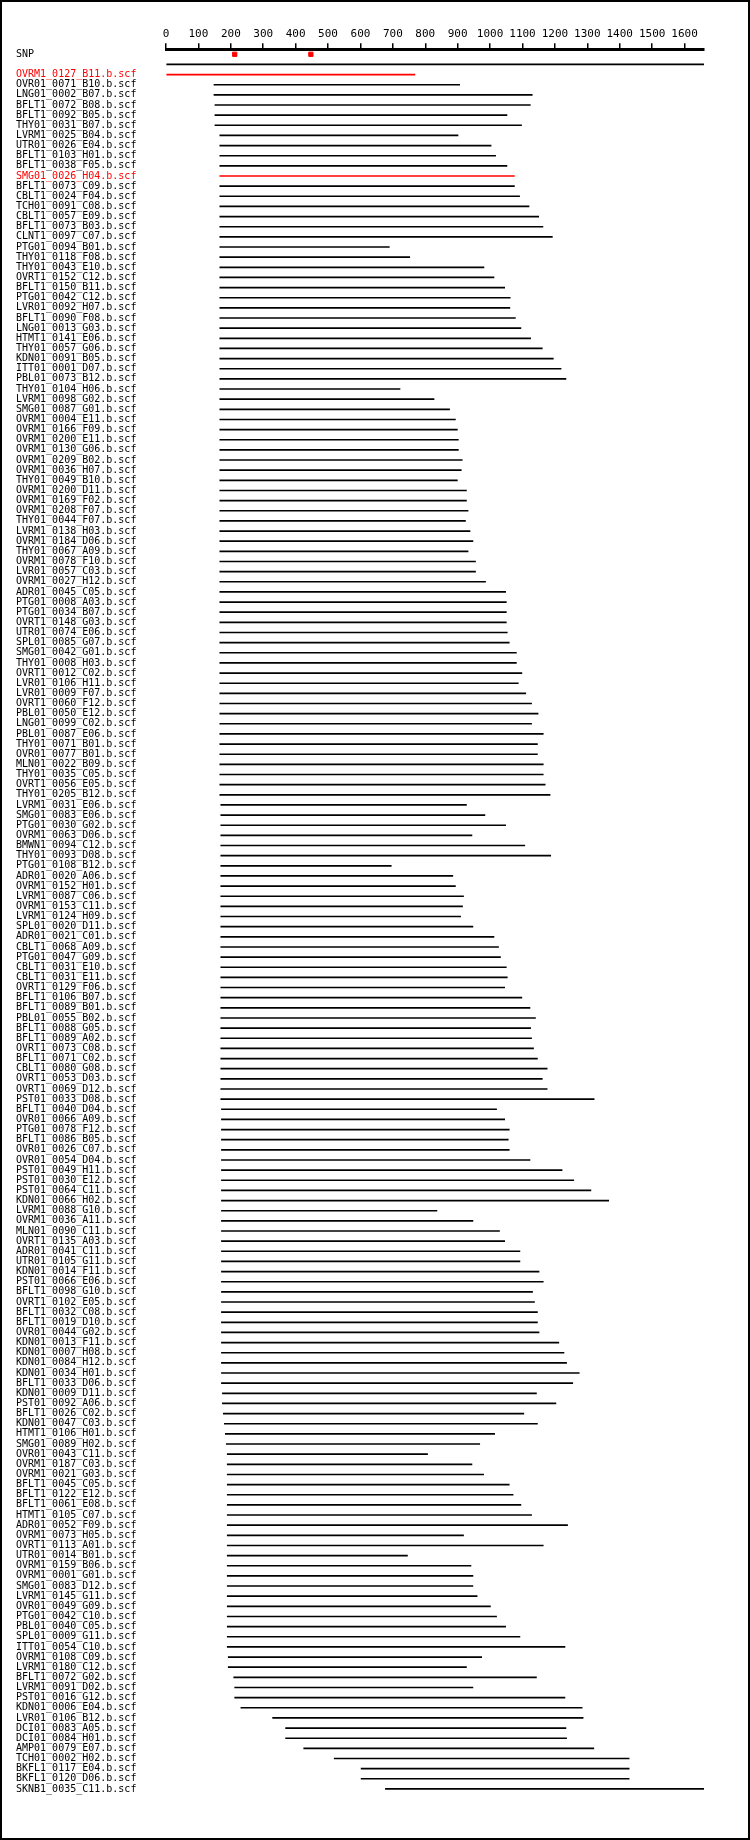 This screenshot has height=1840, width=750. Describe the element at coordinates (76, 1514) in the screenshot. I see `y-tick-label: HTMT1_0105_C07.b.scf` at that location.